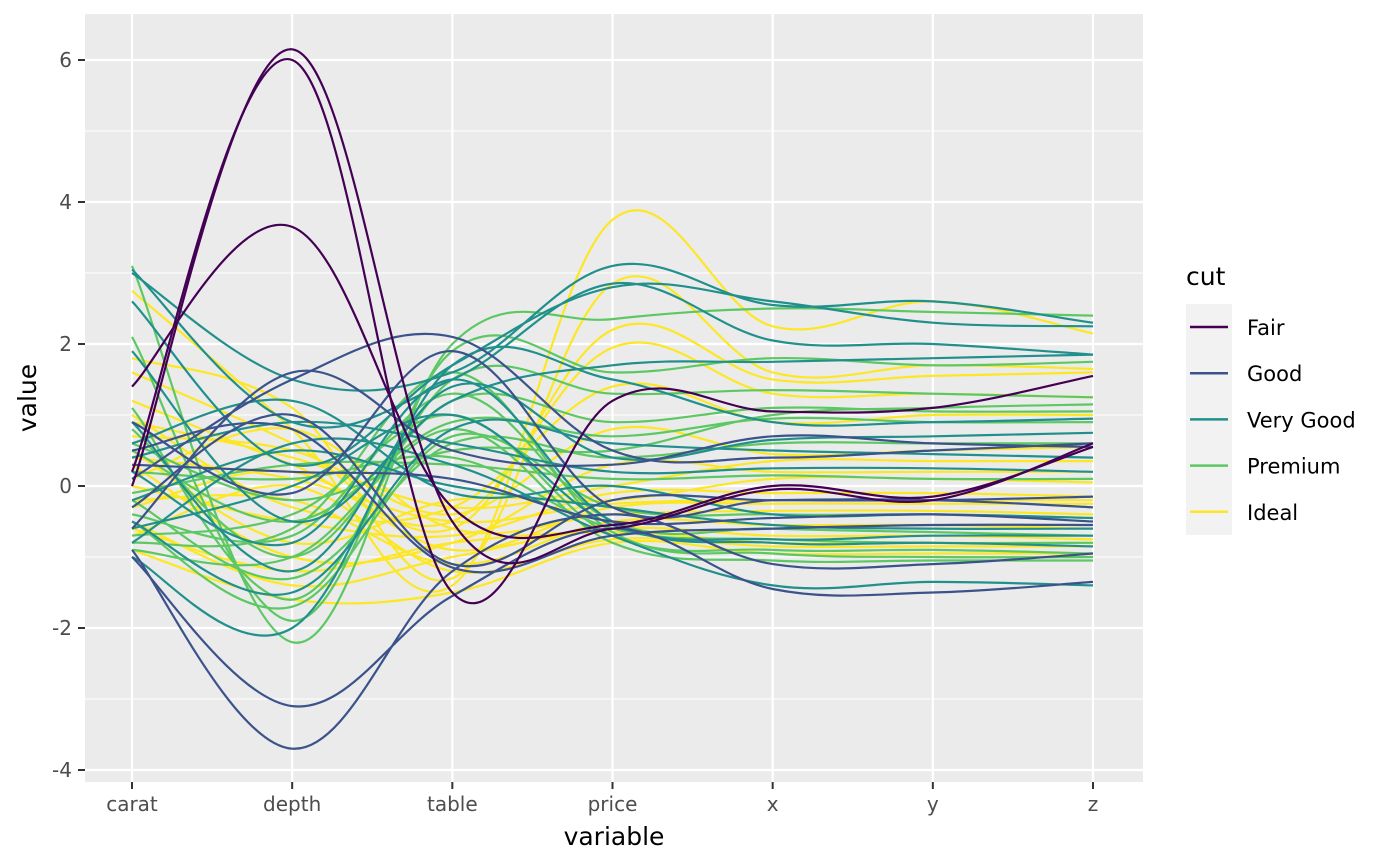 This screenshot has height=866, width=1400. Describe the element at coordinates (1301, 420) in the screenshot. I see `legend-label-very-good: Very Good` at that location.